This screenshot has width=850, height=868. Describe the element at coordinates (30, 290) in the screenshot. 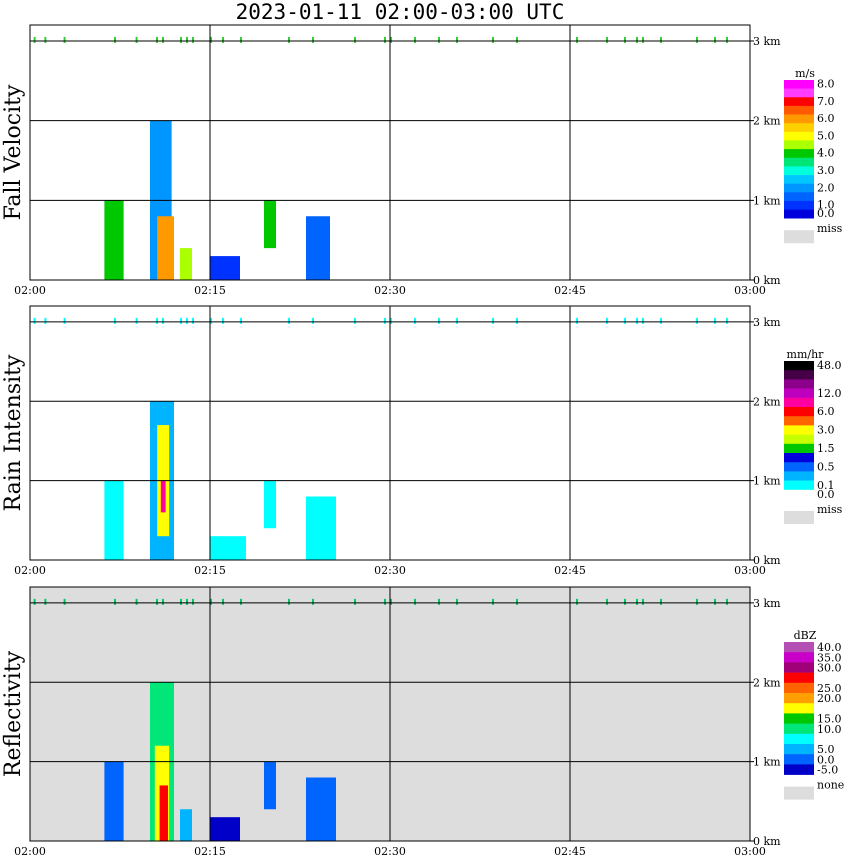

I see `x-tick-label: 02:00` at that location.